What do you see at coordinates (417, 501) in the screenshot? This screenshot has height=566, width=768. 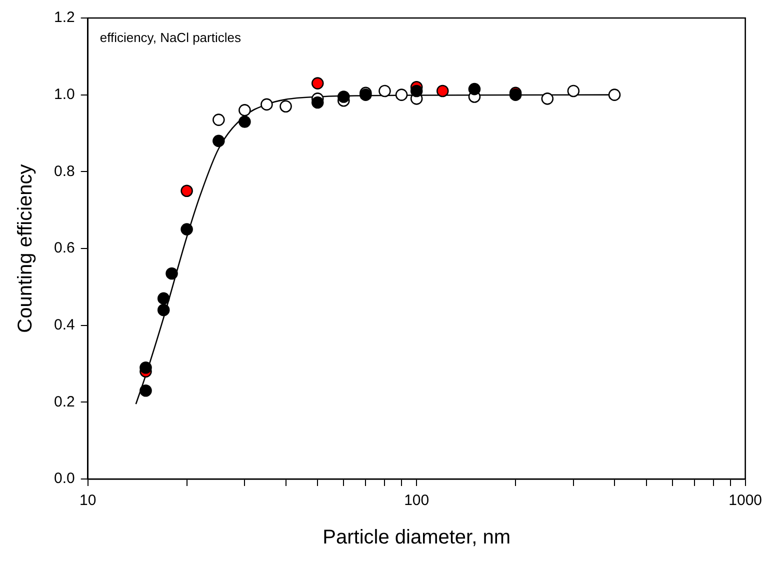 I see `x-tick-label: 100` at bounding box center [417, 501].